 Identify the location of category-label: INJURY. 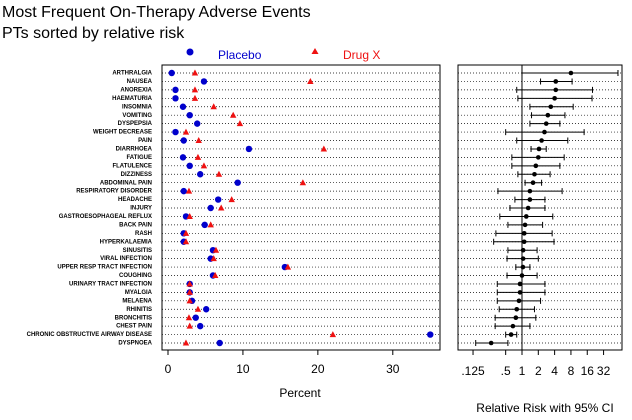
(141, 209).